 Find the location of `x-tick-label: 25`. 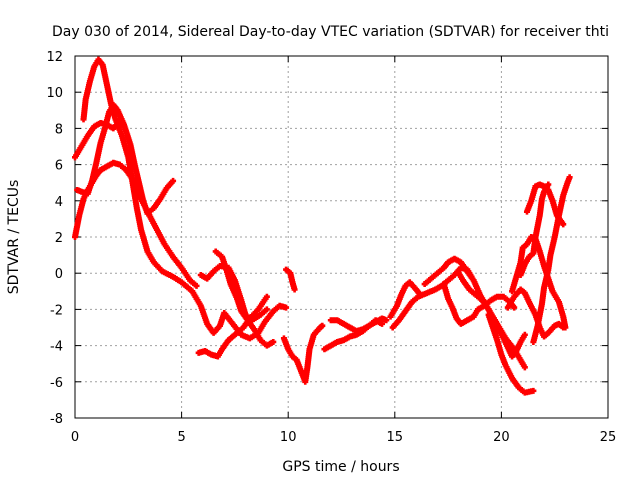

x-tick-label: 25 is located at coordinates (608, 437).